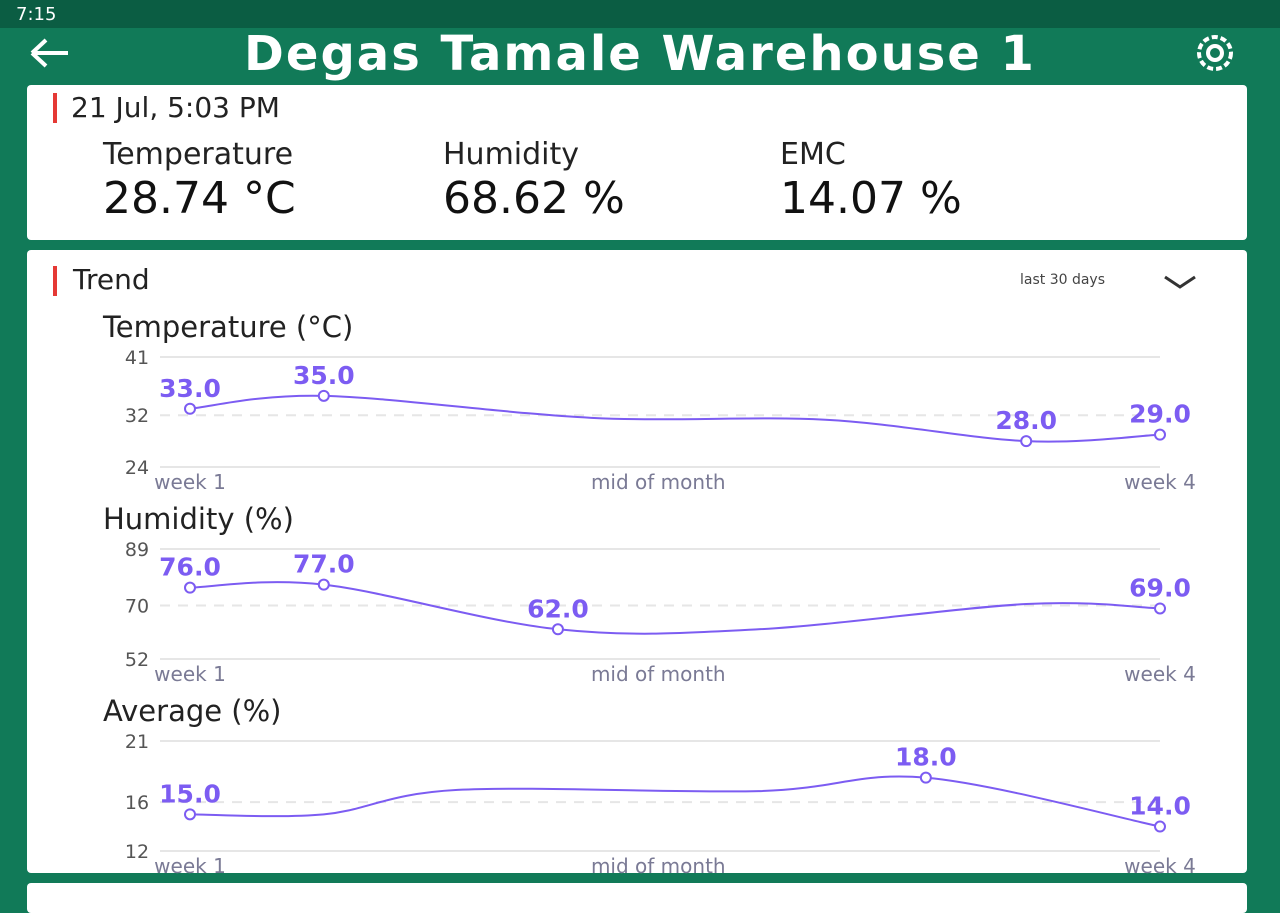 The height and width of the screenshot is (913, 1280). I want to click on y-tick-label: 21, so click(137, 742).